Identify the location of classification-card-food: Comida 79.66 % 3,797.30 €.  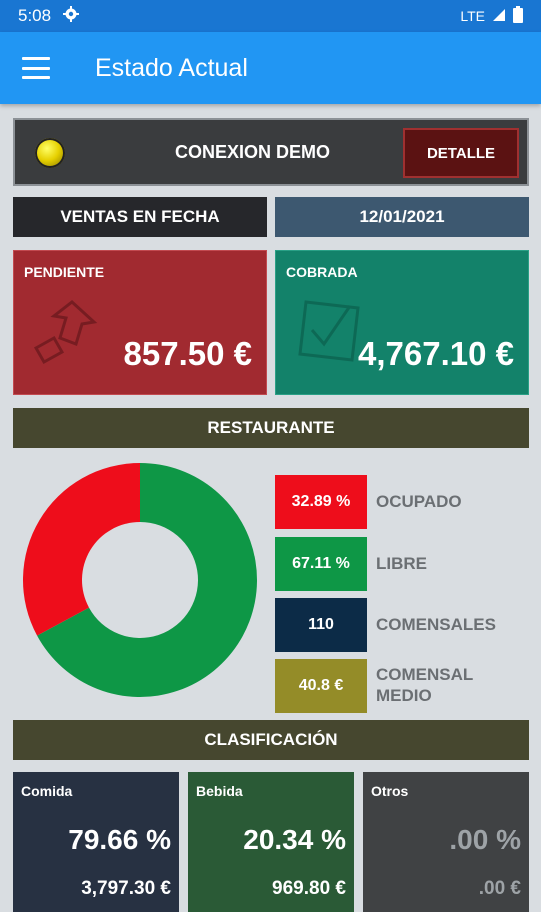
(96, 842).